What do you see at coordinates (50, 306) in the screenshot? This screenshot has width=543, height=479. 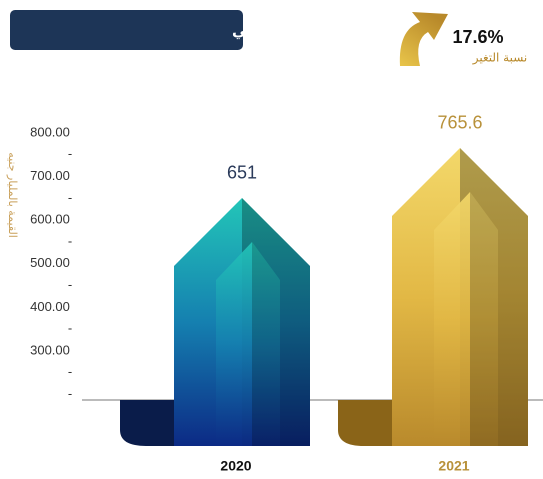 I see `y-tick-label: 400.00` at bounding box center [50, 306].